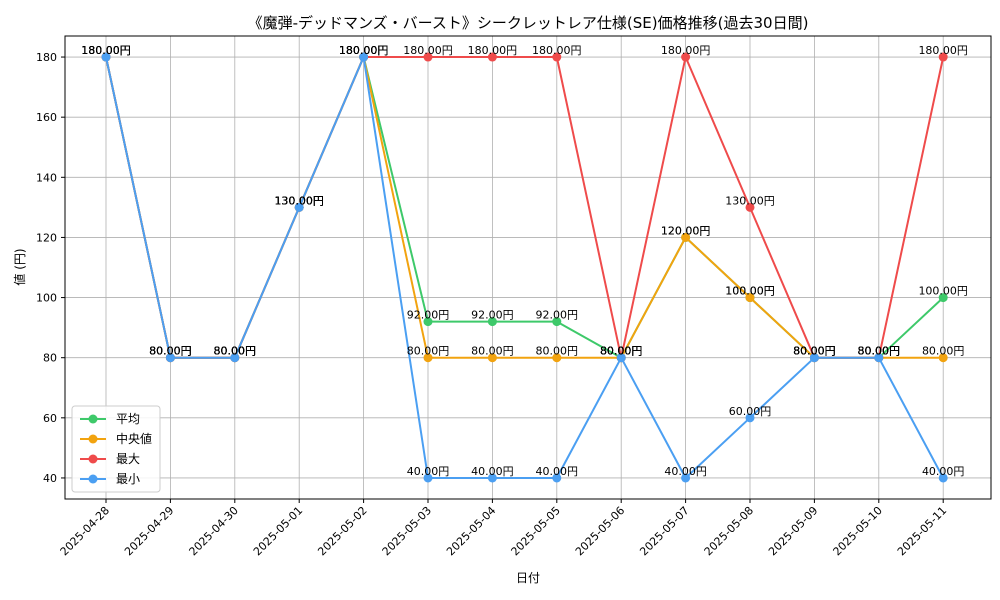 The image size is (1000, 600). Describe the element at coordinates (46, 237) in the screenshot. I see `y-tick-label: 120` at that location.